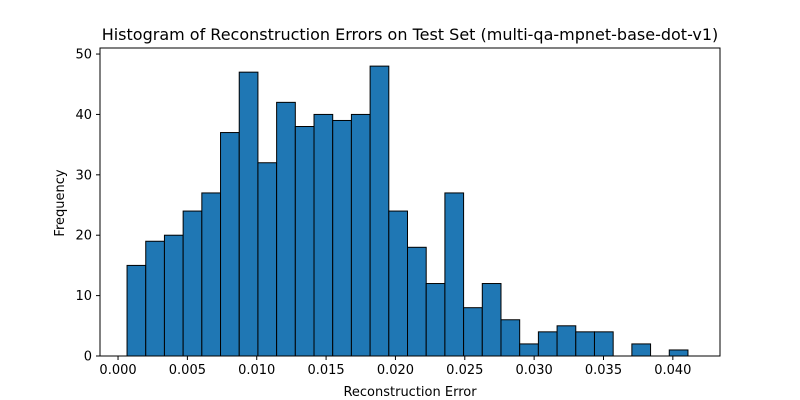 The image size is (800, 400). I want to click on y-tick-label: 0, so click(88, 357).